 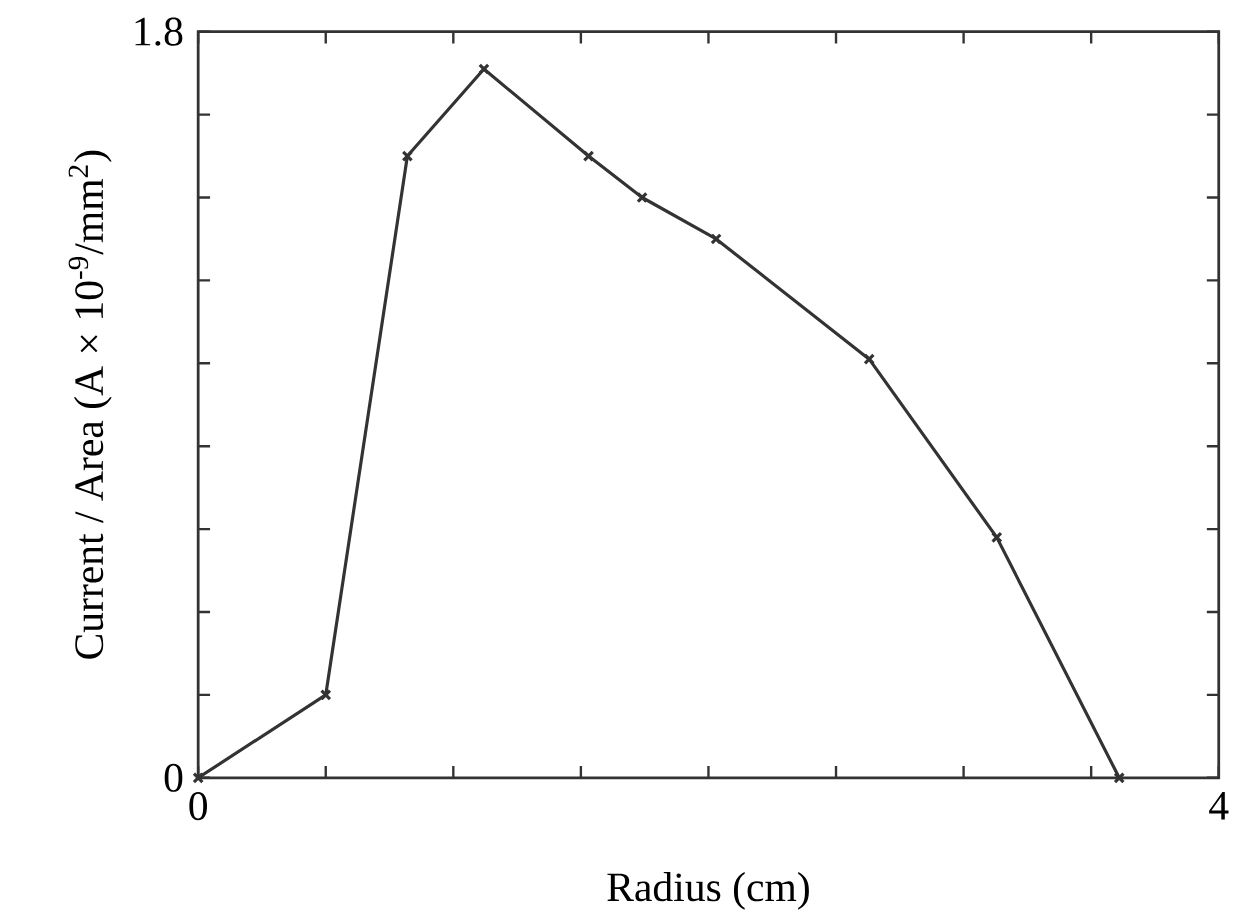 What do you see at coordinates (90, 404) in the screenshot?
I see `y-axis-title: Current / Area (A × 10$^{-9}$/mm$^{2}$)` at bounding box center [90, 404].